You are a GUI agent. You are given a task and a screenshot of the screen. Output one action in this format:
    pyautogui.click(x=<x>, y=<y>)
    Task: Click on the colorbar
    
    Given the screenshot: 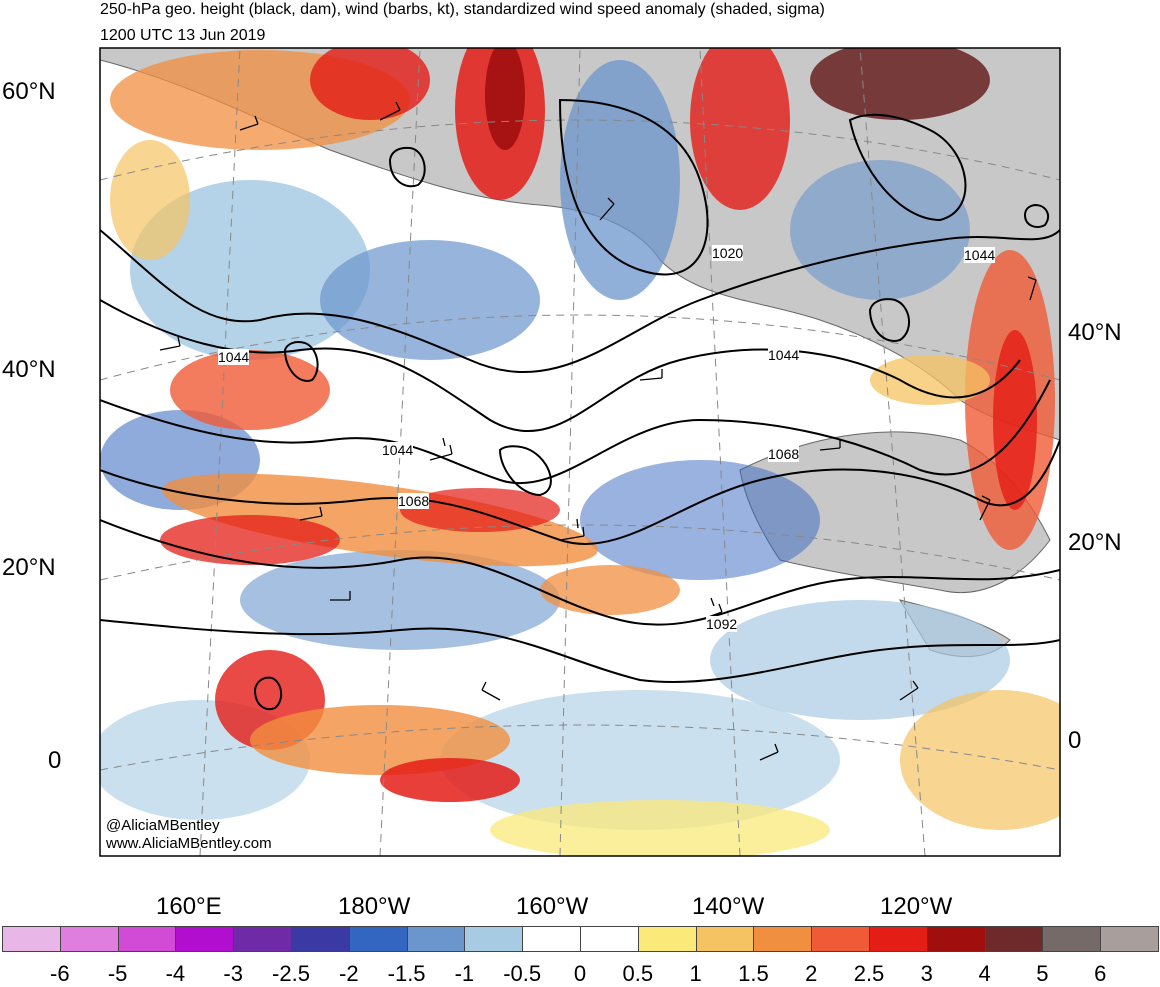 What is the action you would take?
    pyautogui.click(x=580, y=940)
    